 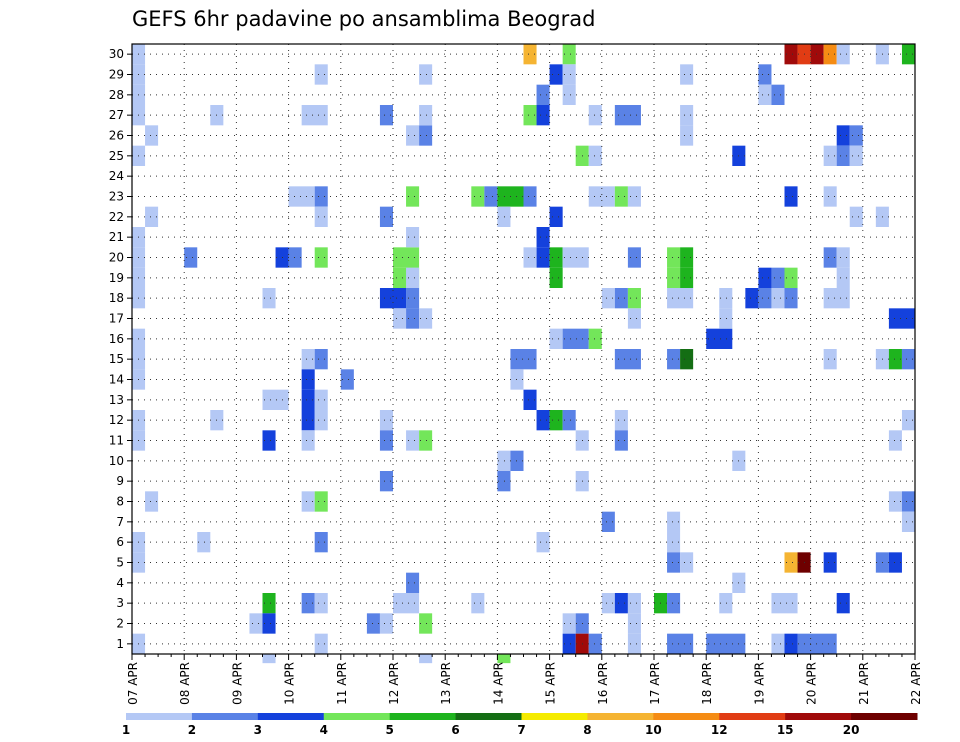 What do you see at coordinates (120, 563) in the screenshot?
I see `y-tick-label: 5` at bounding box center [120, 563].